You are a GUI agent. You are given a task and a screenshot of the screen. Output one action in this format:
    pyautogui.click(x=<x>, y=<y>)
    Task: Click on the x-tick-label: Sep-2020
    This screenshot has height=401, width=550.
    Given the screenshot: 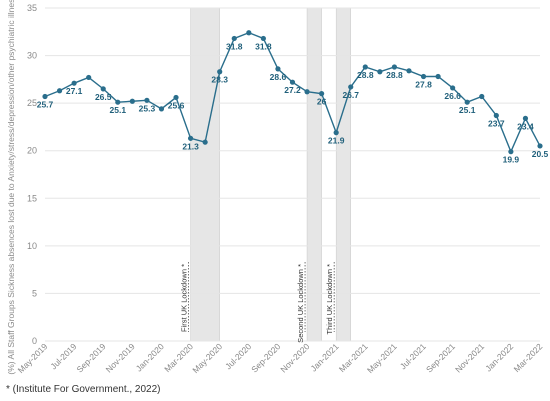 What is the action you would take?
    pyautogui.click(x=265, y=357)
    